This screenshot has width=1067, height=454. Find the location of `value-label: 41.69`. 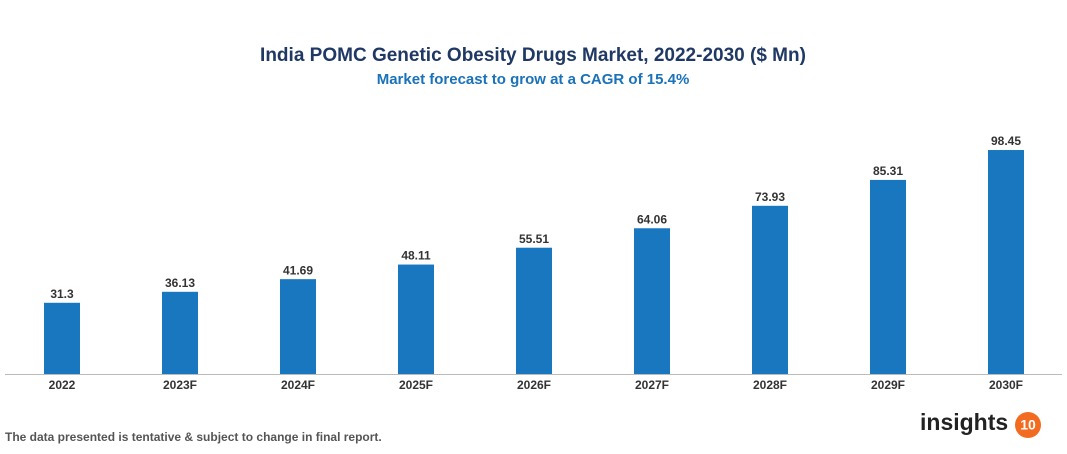

value-label: 41.69 is located at coordinates (298, 270).